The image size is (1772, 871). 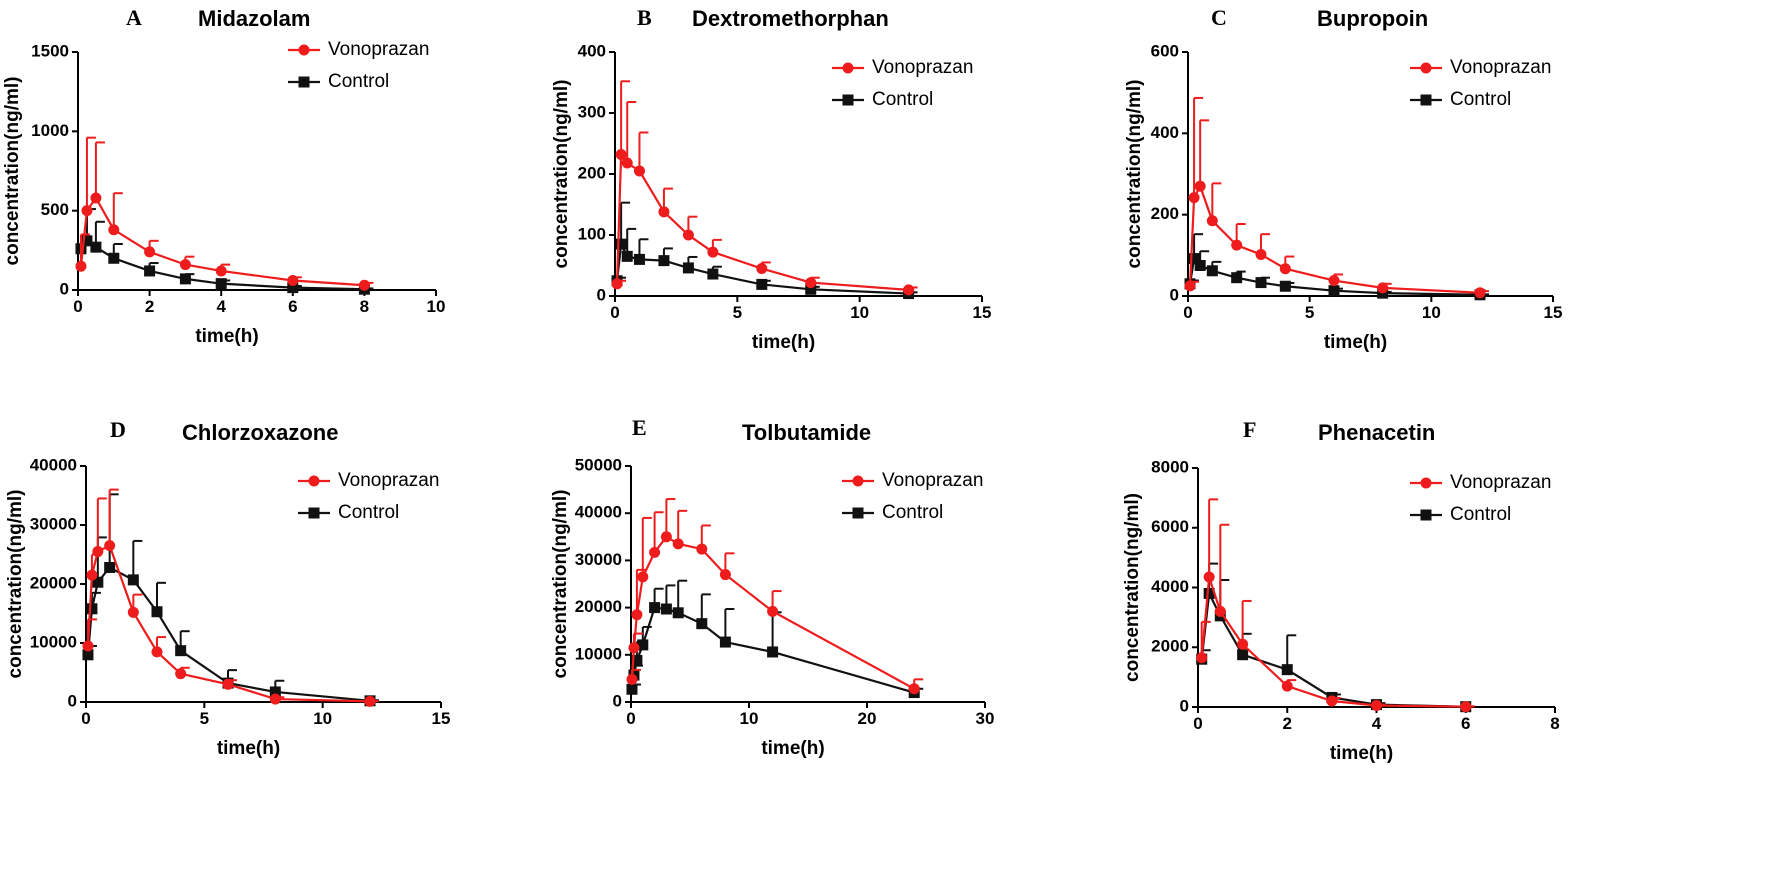 I want to click on y-tick-label: 4000, so click(x=1170, y=586).